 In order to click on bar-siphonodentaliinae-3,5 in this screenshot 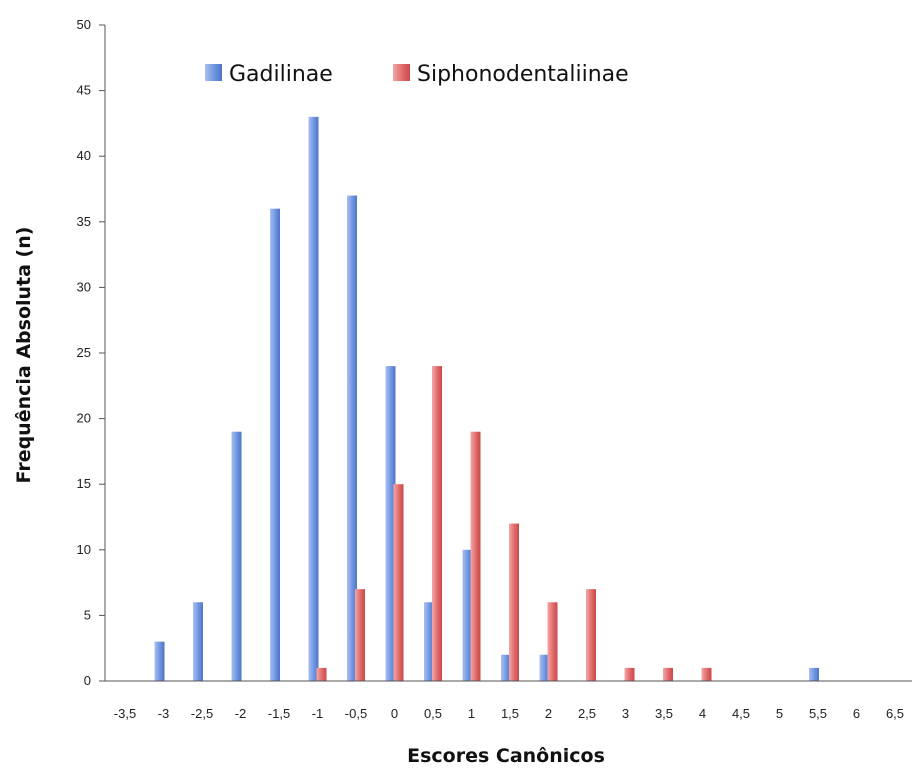, I will do `click(668, 674)`.